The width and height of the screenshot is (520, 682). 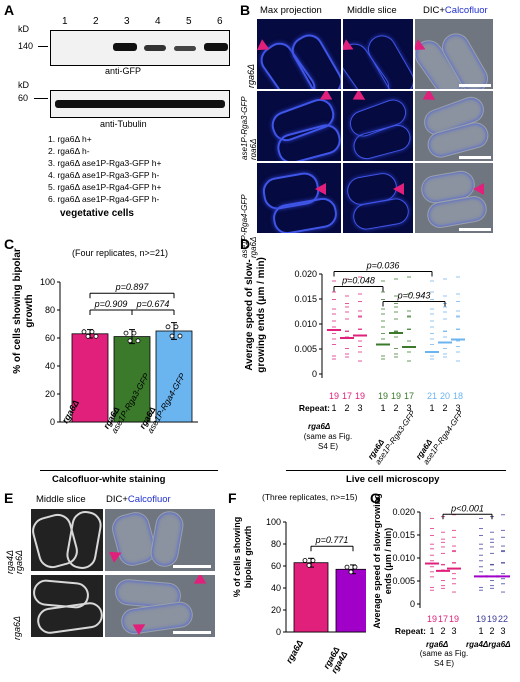 What do you see at coordinates (332, 540) in the screenshot?
I see `p-value: p=0.771` at bounding box center [332, 540].